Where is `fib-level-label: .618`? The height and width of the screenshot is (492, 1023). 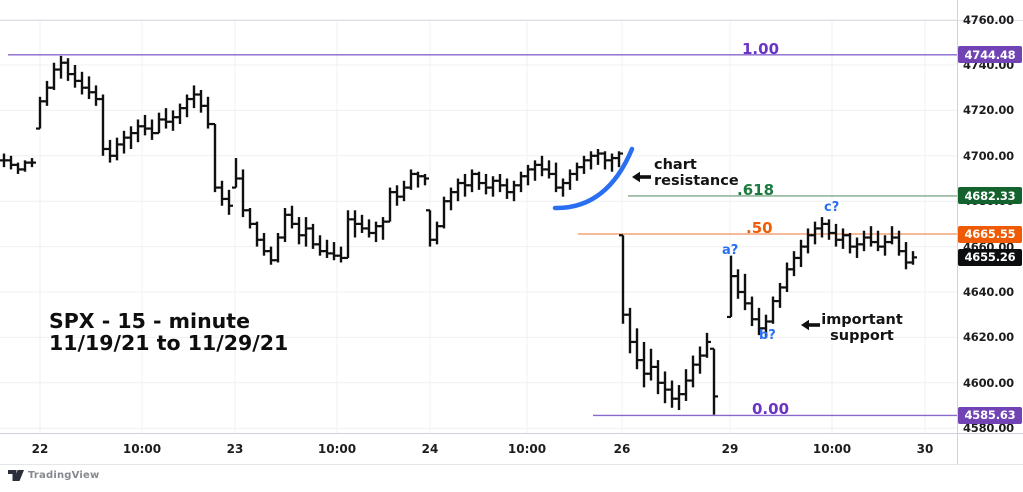 fib-level-label: .618 is located at coordinates (756, 189).